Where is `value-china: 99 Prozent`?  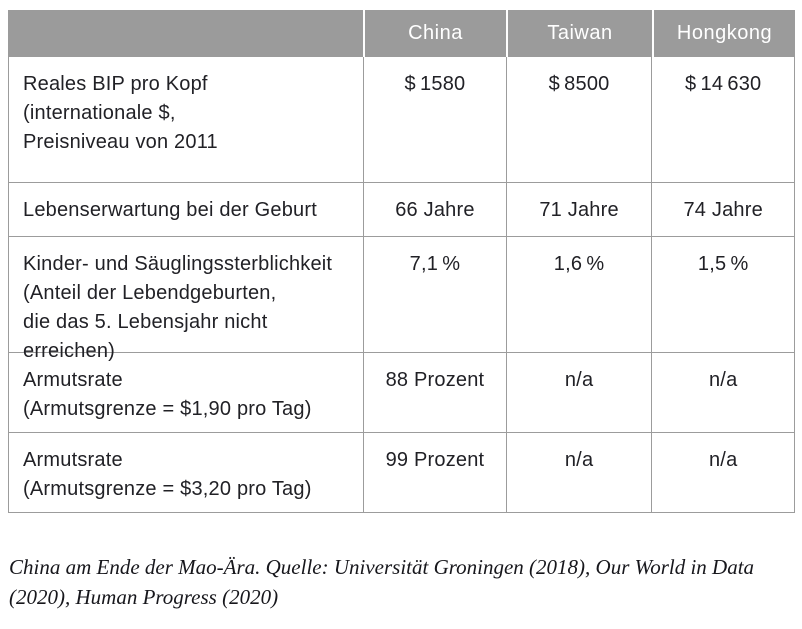
value-china: 99 Prozent is located at coordinates (434, 472).